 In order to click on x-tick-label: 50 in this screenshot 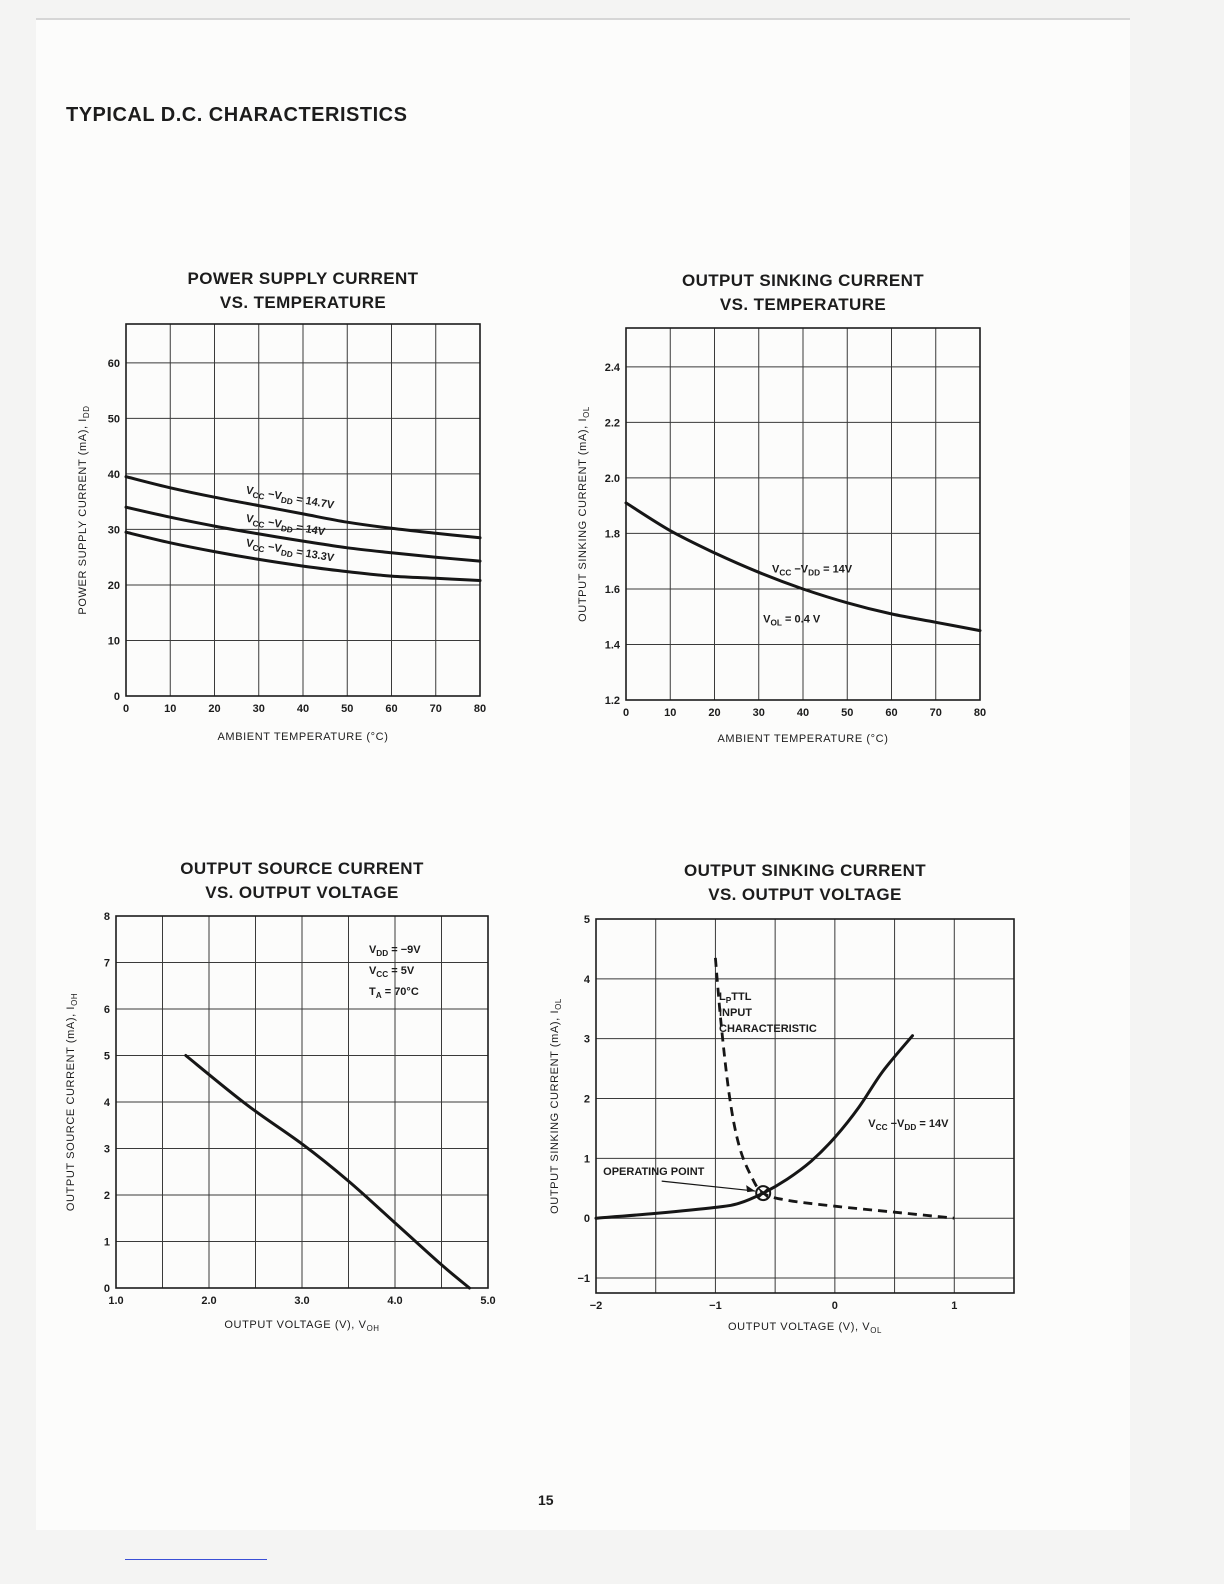, I will do `click(847, 713)`.